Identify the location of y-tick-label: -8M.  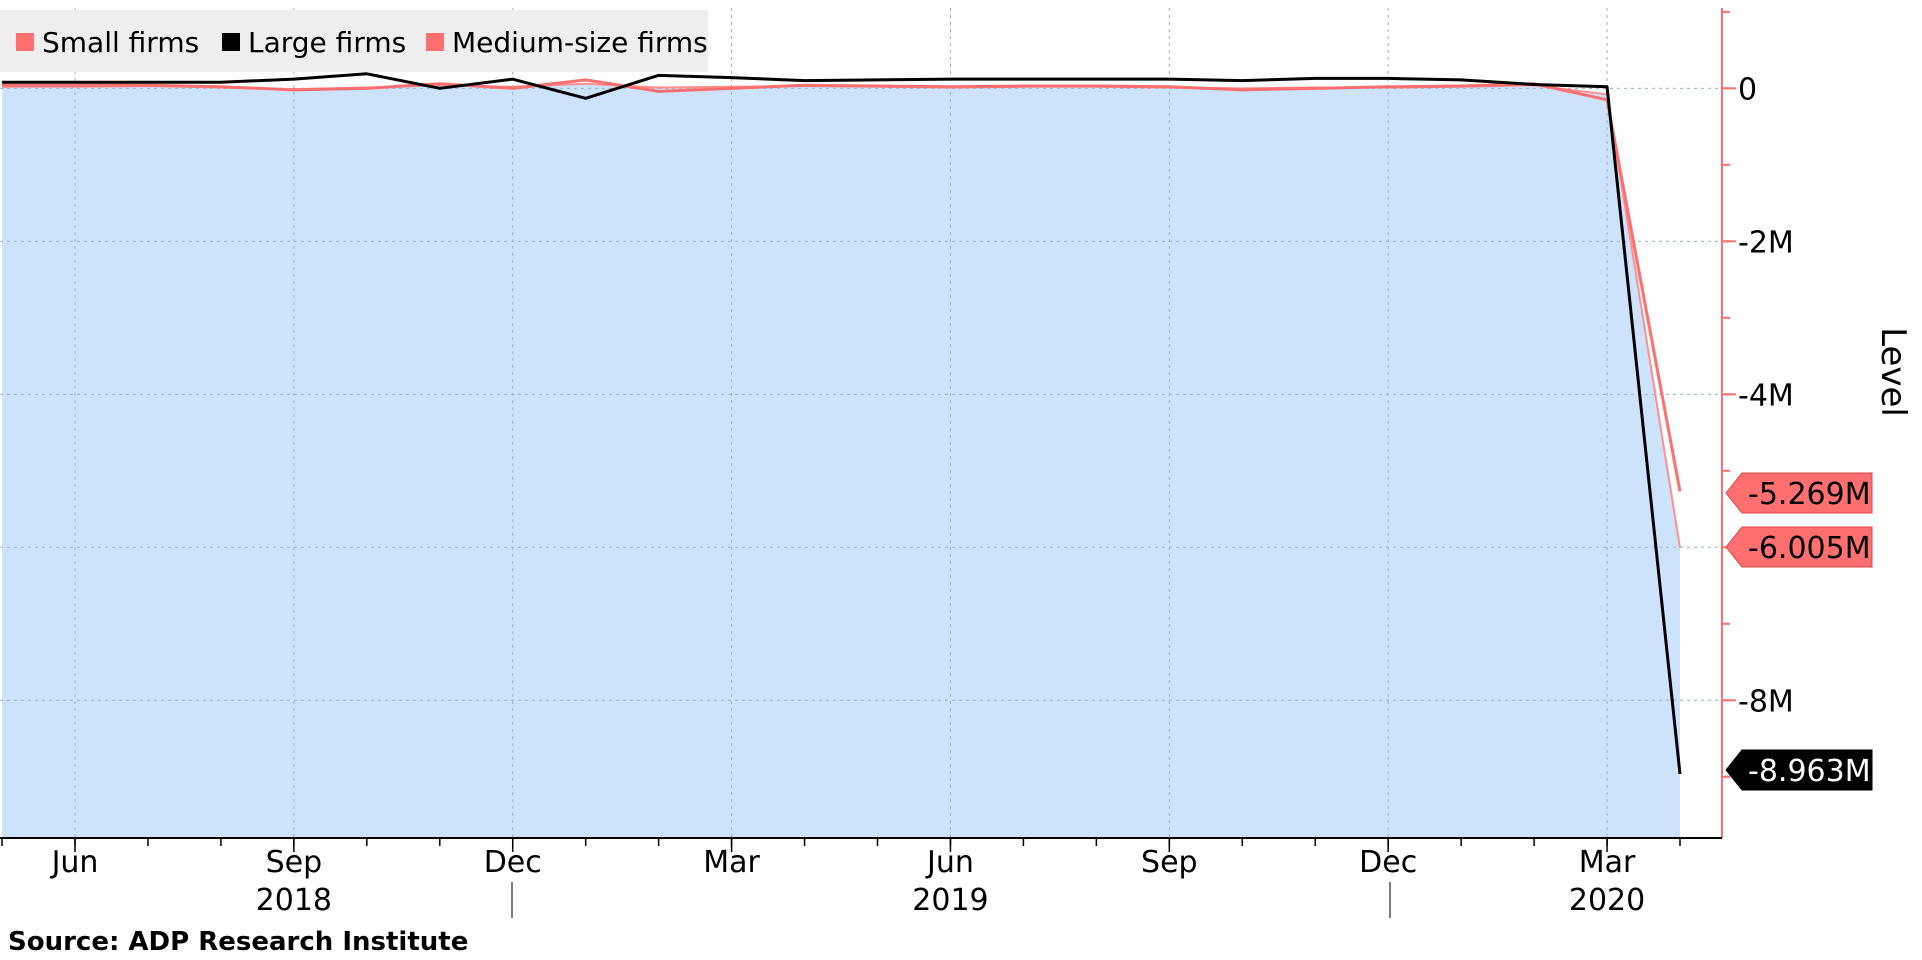
(1766, 701).